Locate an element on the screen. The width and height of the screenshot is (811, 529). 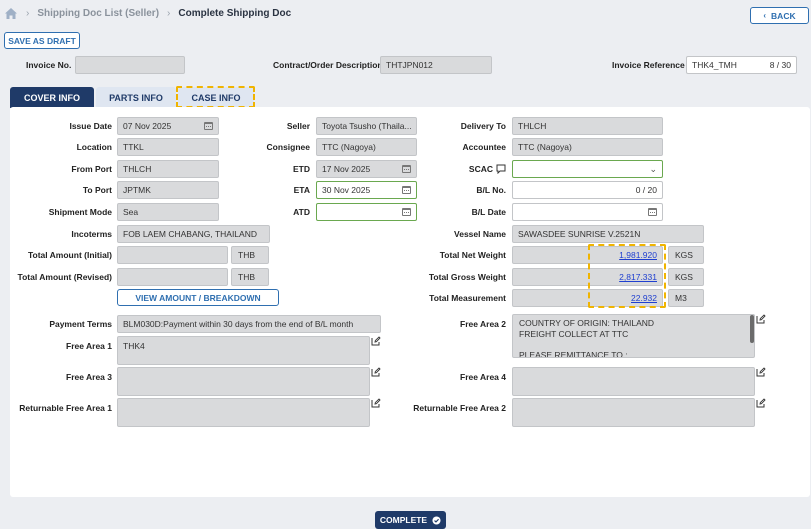
eta-date-input: 30 Nov 2025 is located at coordinates (366, 190).